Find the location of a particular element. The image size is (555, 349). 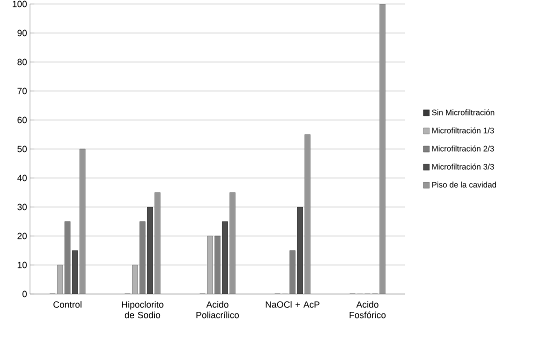

y-tick-label: 10 is located at coordinates (22, 265).